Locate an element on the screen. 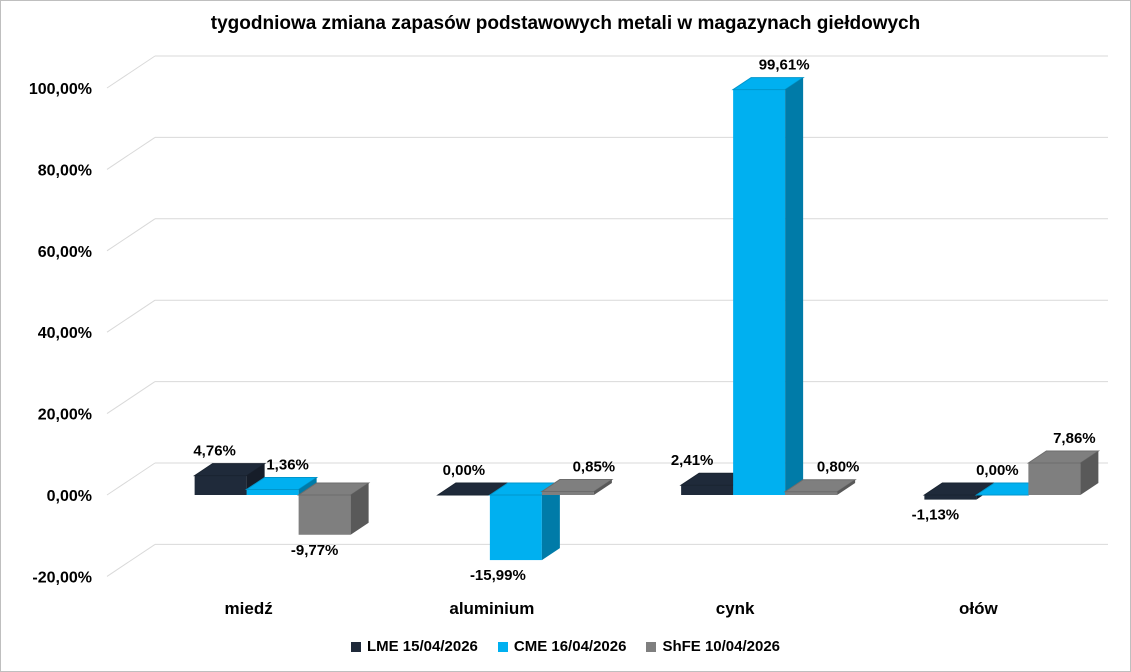 The image size is (1131, 672). data-label: 1,36% is located at coordinates (287, 464).